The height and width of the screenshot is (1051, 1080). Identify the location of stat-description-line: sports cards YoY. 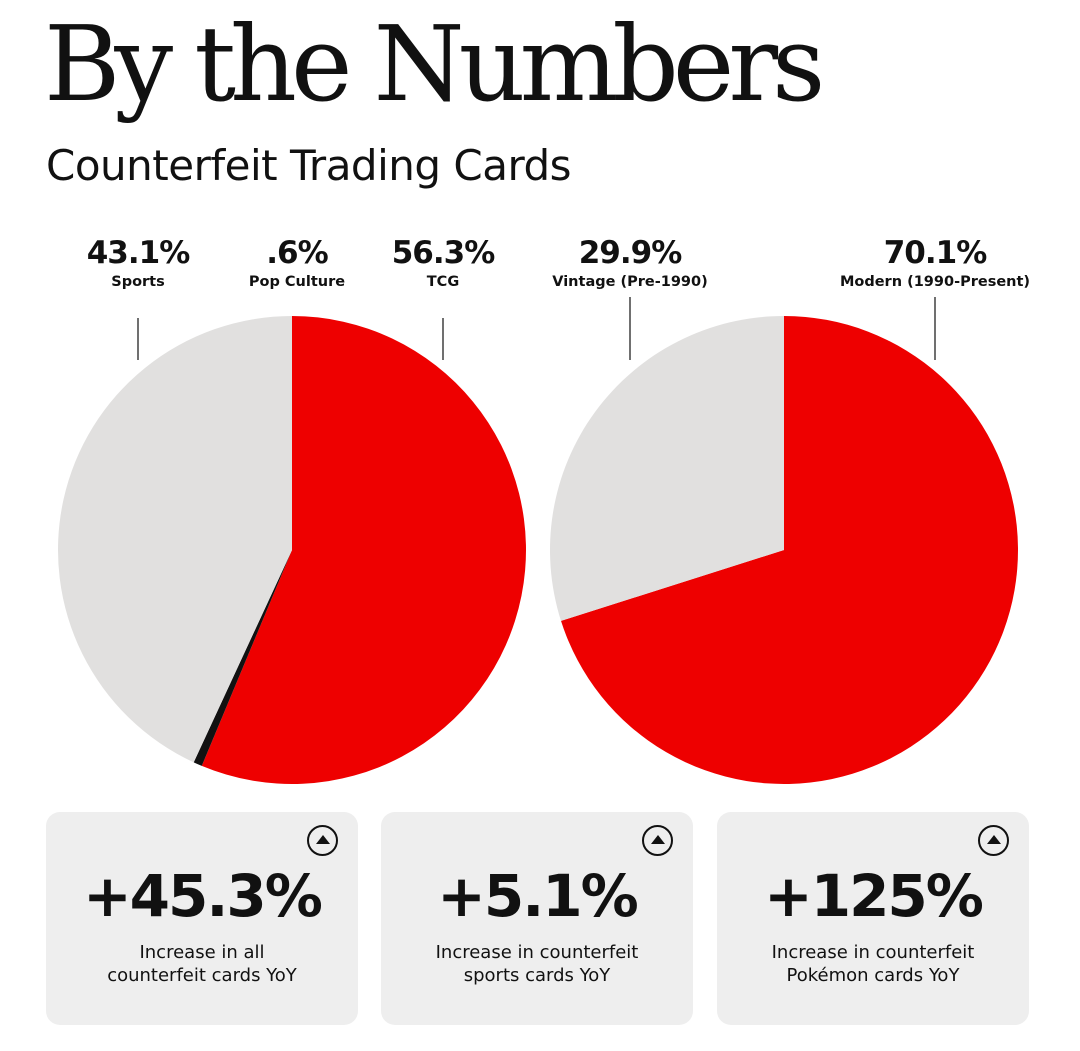
(537, 975).